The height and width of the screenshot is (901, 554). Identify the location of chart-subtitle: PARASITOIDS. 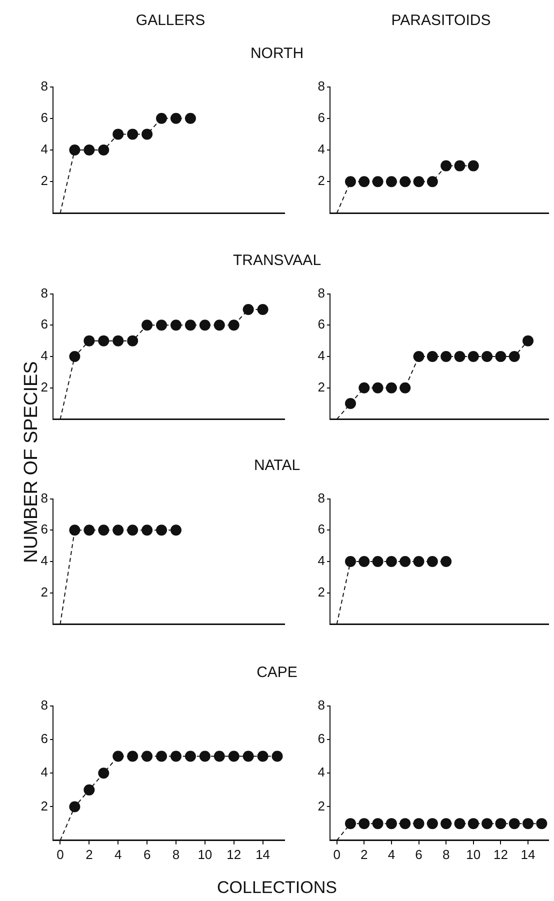
(441, 20).